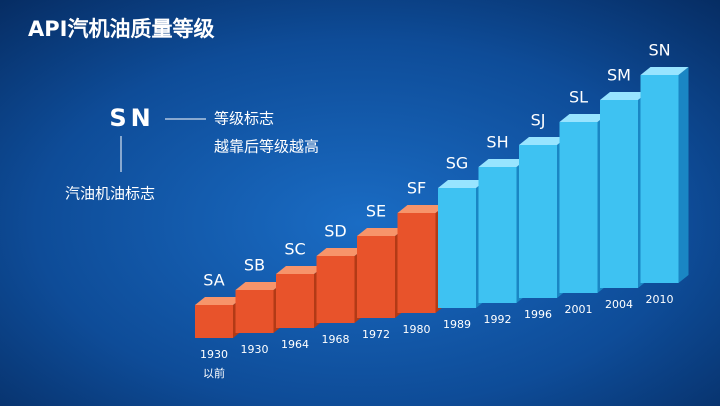 The height and width of the screenshot is (406, 720). Describe the element at coordinates (376, 211) in the screenshot. I see `grade-label: SE` at that location.